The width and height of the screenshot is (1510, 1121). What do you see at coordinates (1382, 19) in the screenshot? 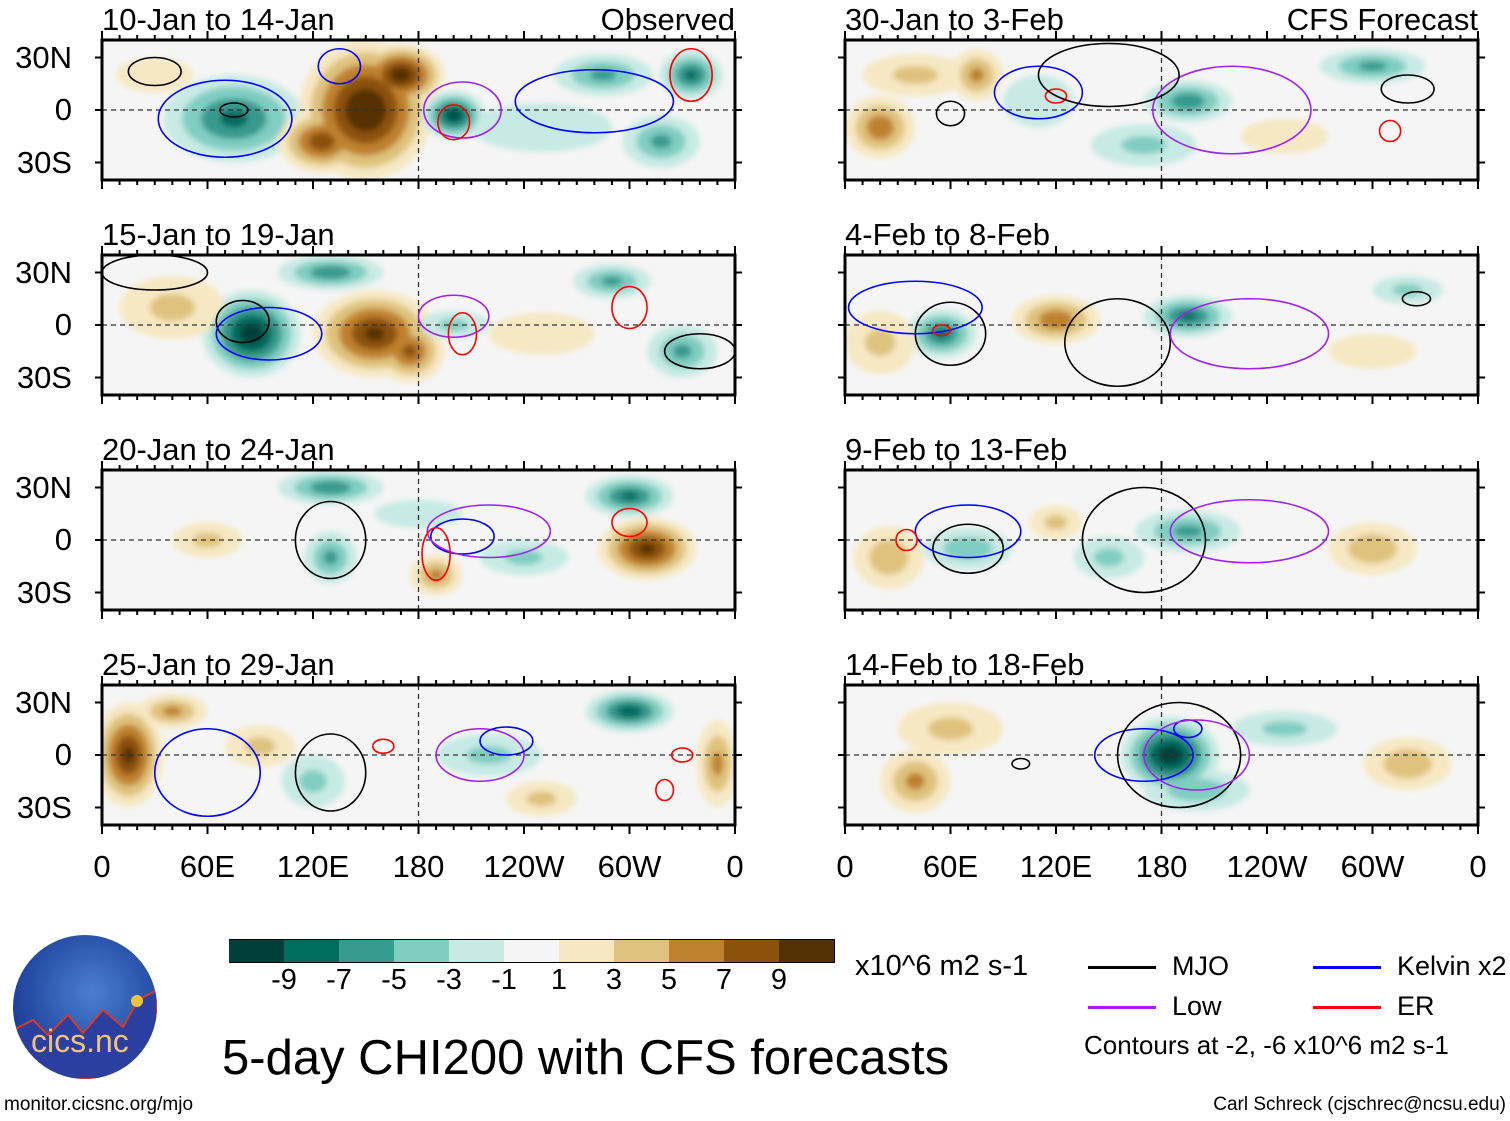
I see `forecast-label: CFS Forecast` at bounding box center [1382, 19].